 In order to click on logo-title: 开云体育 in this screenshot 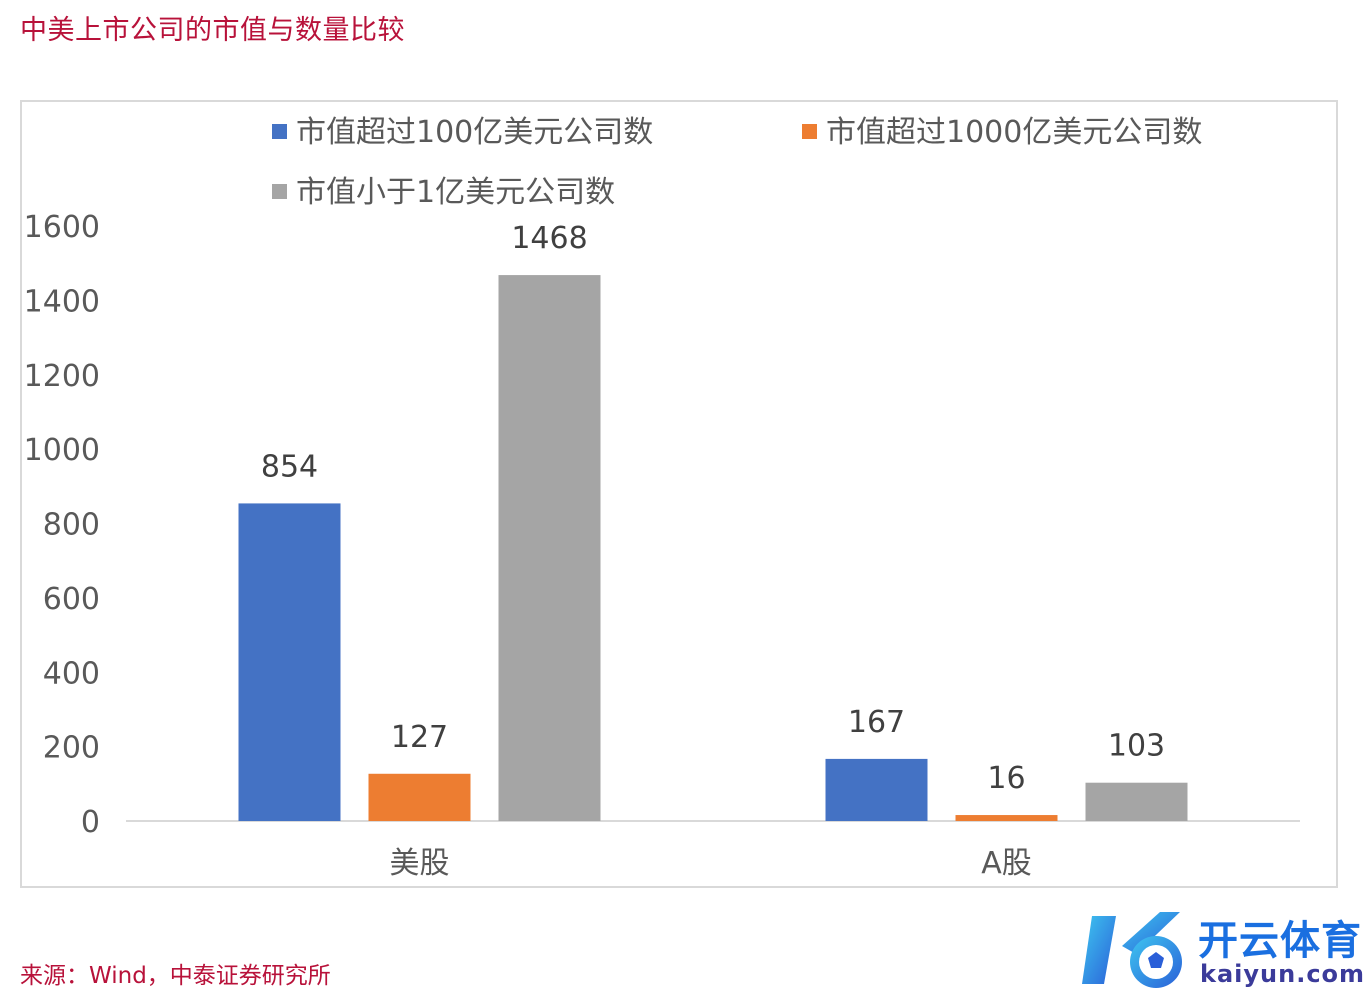, I will do `click(1280, 941)`.